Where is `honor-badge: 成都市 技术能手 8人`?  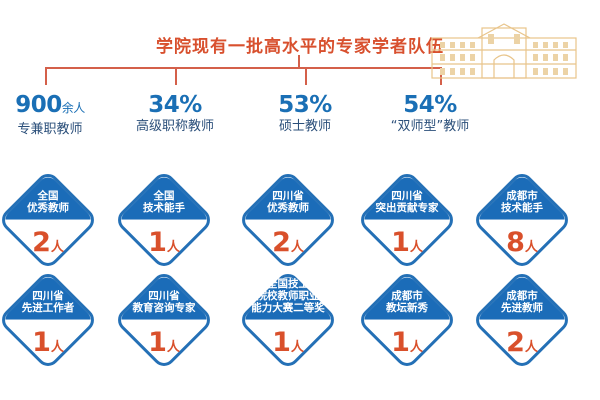 honor-badge: 成都市 技术能手 8人 is located at coordinates (522, 220).